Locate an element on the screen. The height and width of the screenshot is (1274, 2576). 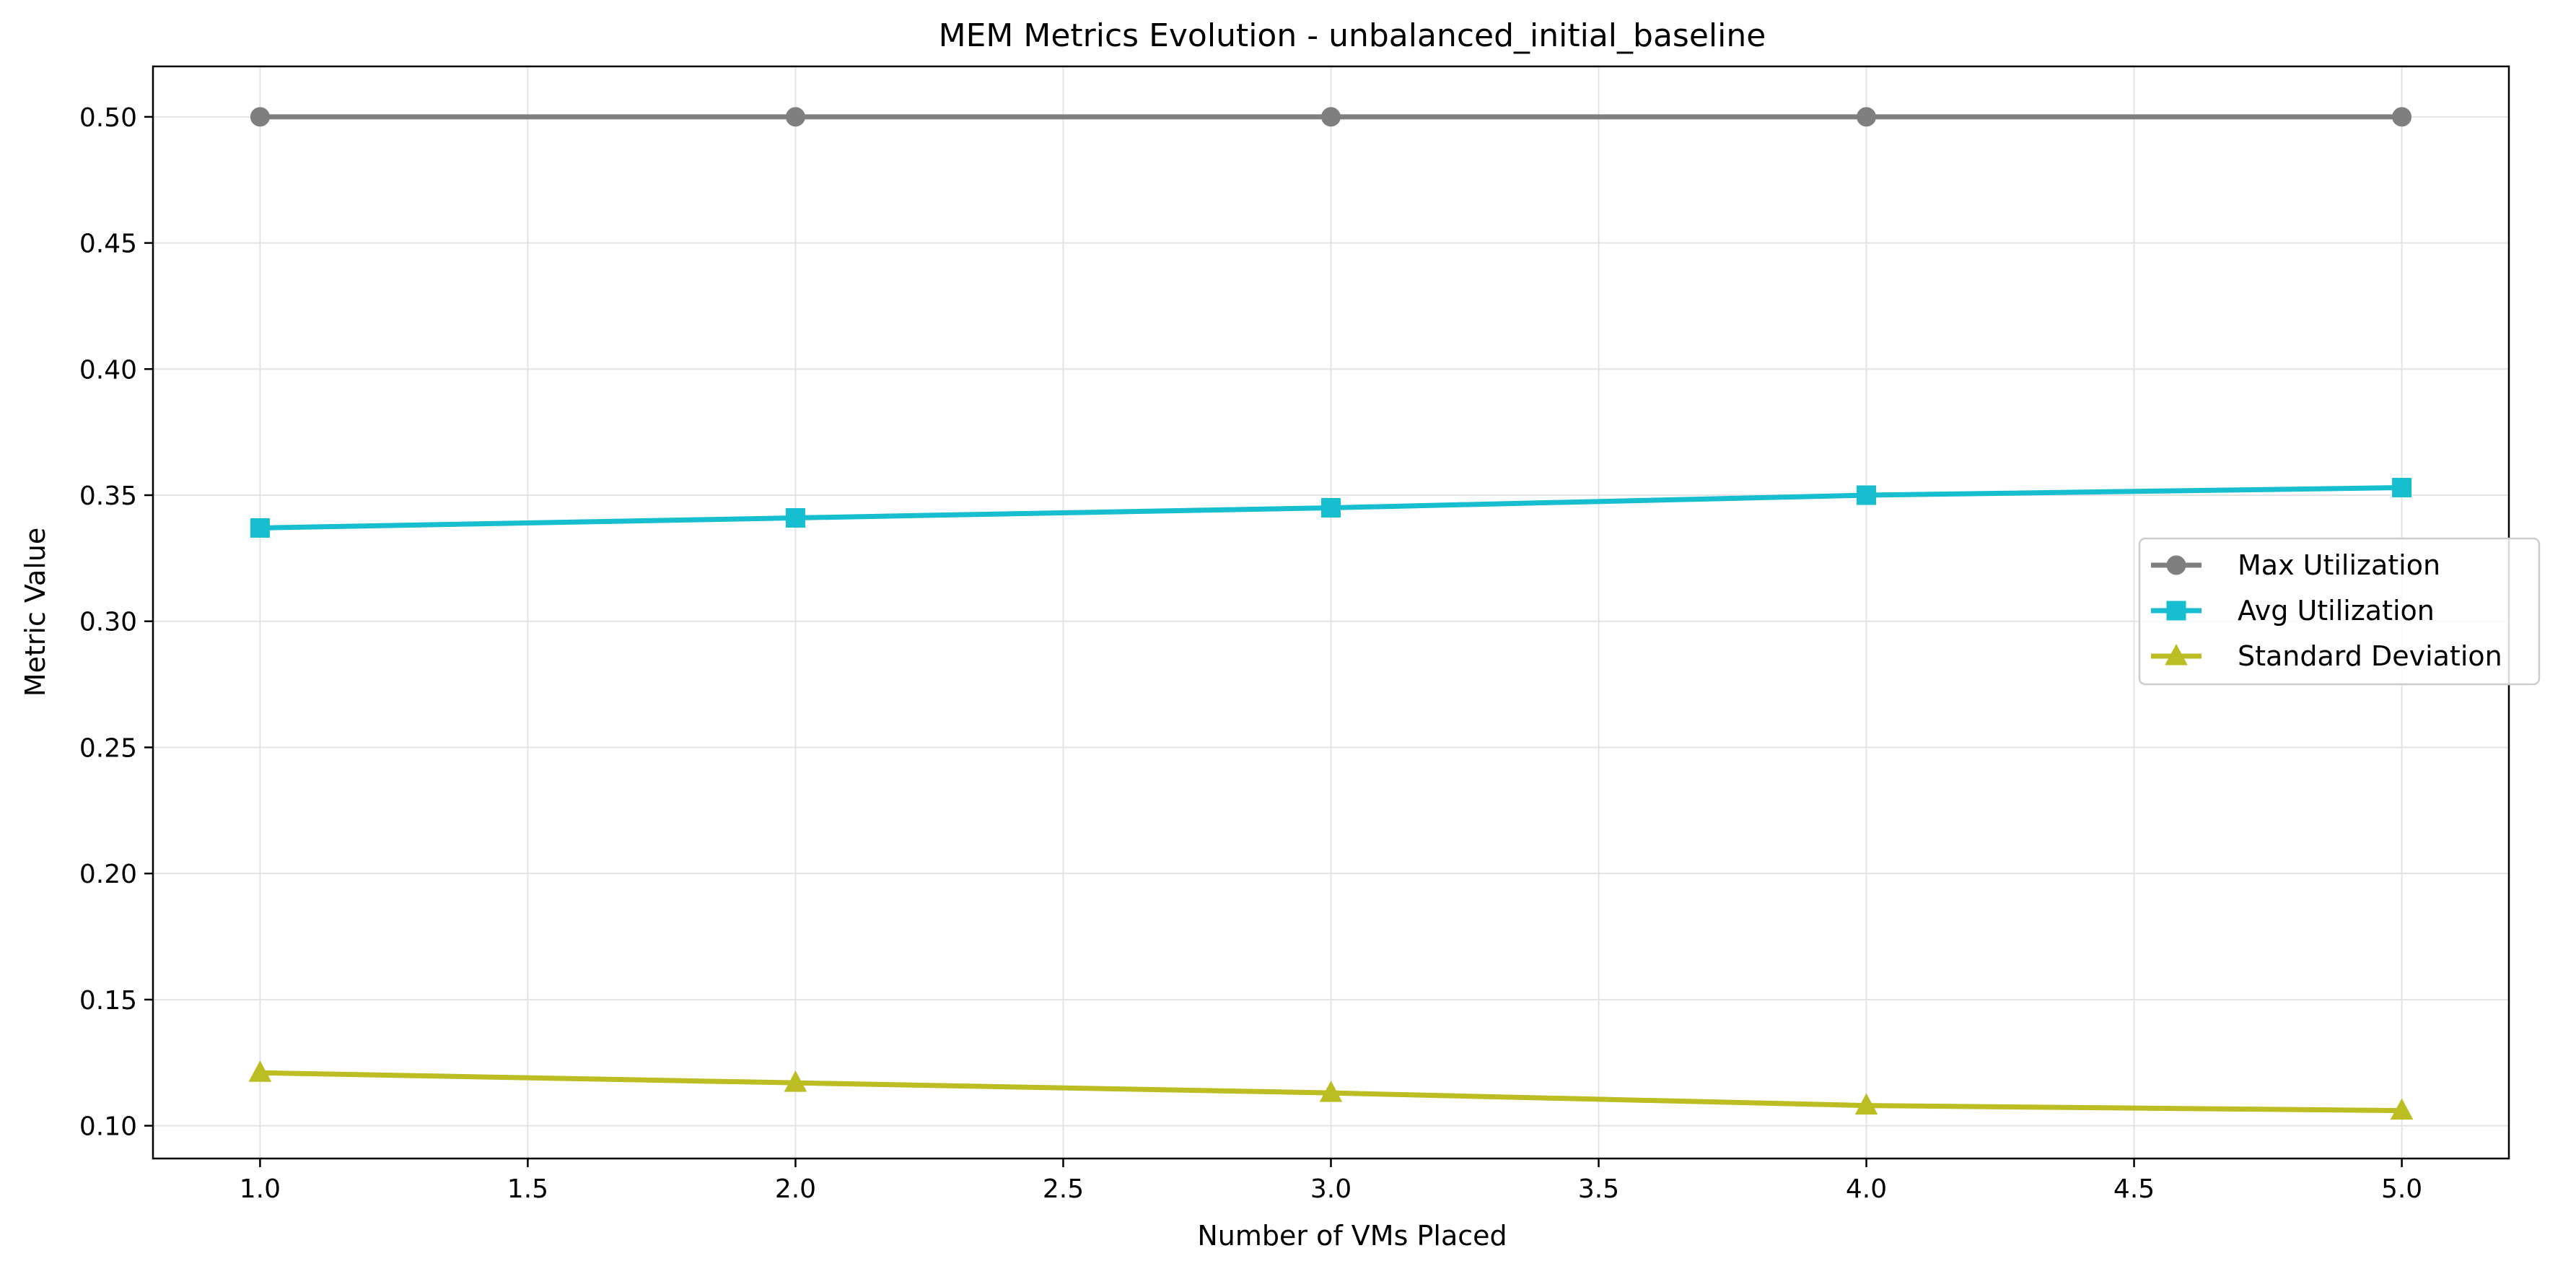
y-axis-label: Metric Value is located at coordinates (35, 613).